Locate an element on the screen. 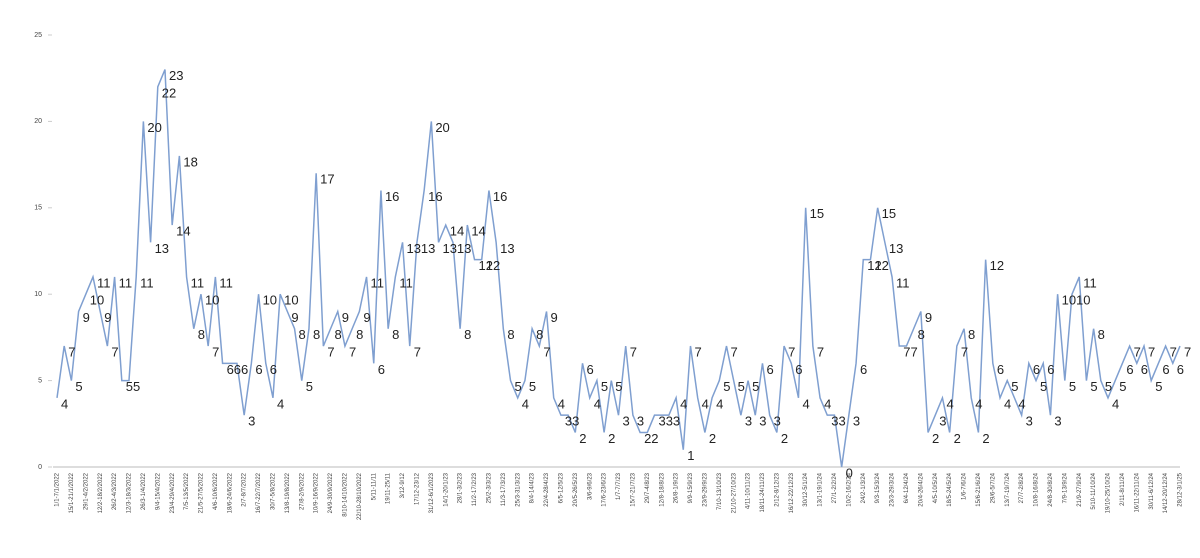 The height and width of the screenshot is (558, 1200). x-tick-label: 16/7-22/7/2022 is located at coordinates (259, 492).